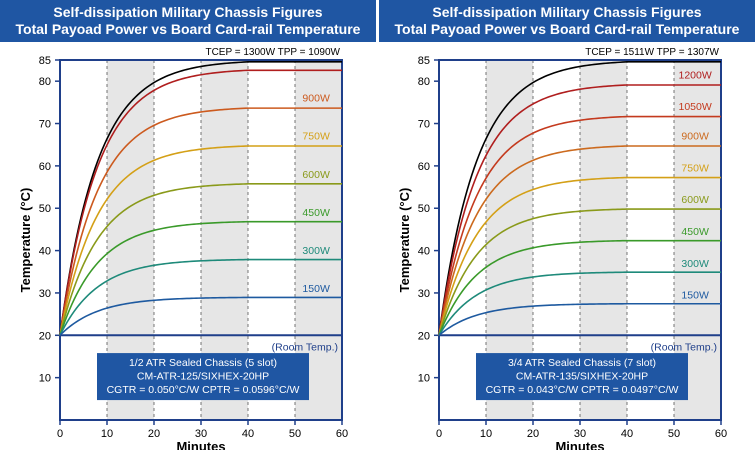 This screenshot has height=450, width=755. I want to click on info-box-line: CGTR = 0.043°C/W CPTR = 0.0497°C/W, so click(582, 390).